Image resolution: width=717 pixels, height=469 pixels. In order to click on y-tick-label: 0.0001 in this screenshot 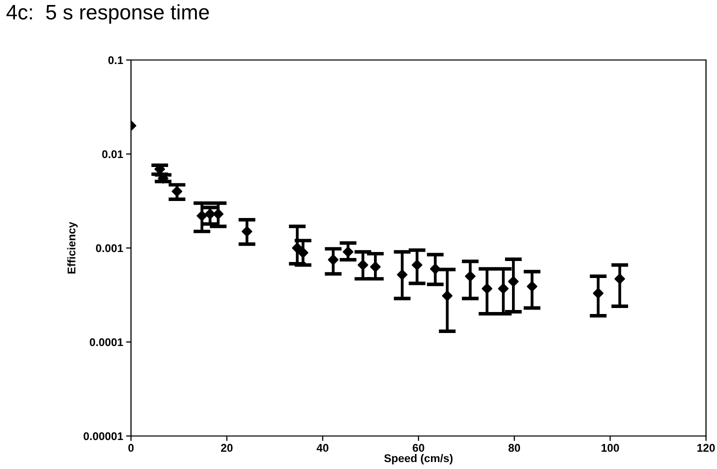, I will do `click(107, 342)`.